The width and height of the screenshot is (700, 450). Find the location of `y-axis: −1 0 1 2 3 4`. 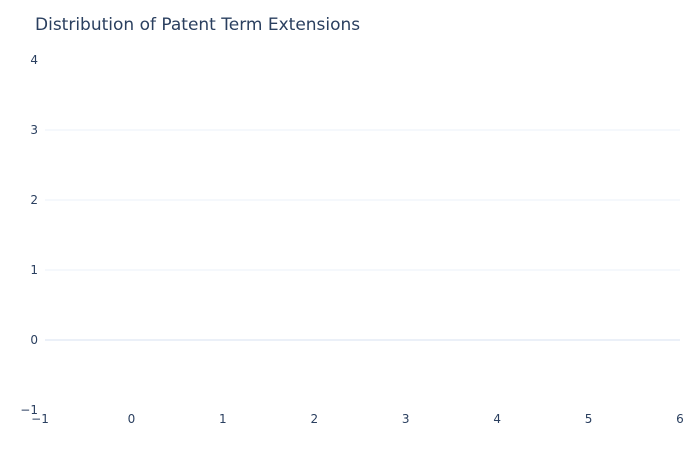

y-axis: −1 0 1 2 3 4 is located at coordinates (29, 235).